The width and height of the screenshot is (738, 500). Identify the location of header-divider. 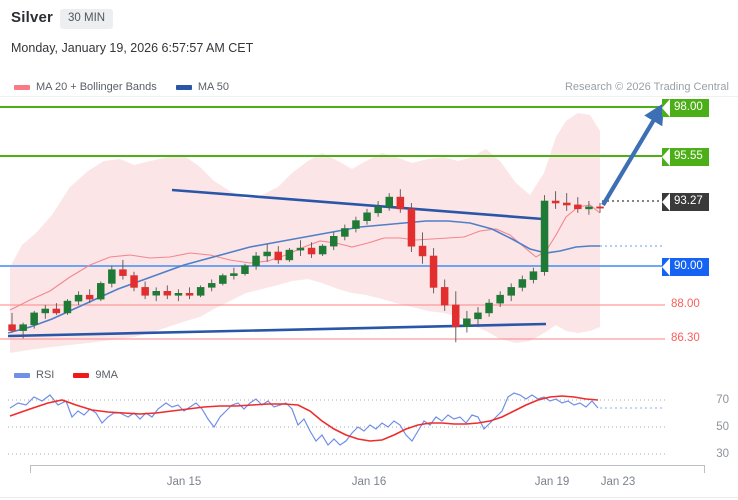
(369, 96).